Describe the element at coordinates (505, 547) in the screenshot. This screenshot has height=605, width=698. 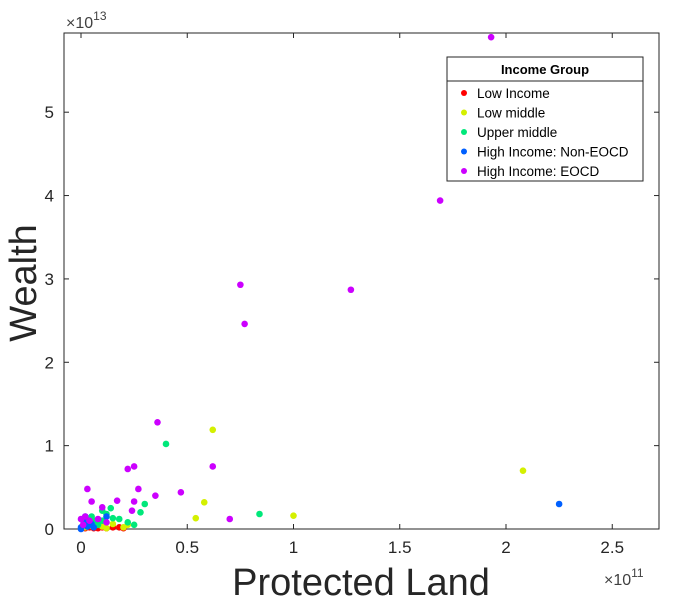
I see `x-tick-label: 2` at that location.